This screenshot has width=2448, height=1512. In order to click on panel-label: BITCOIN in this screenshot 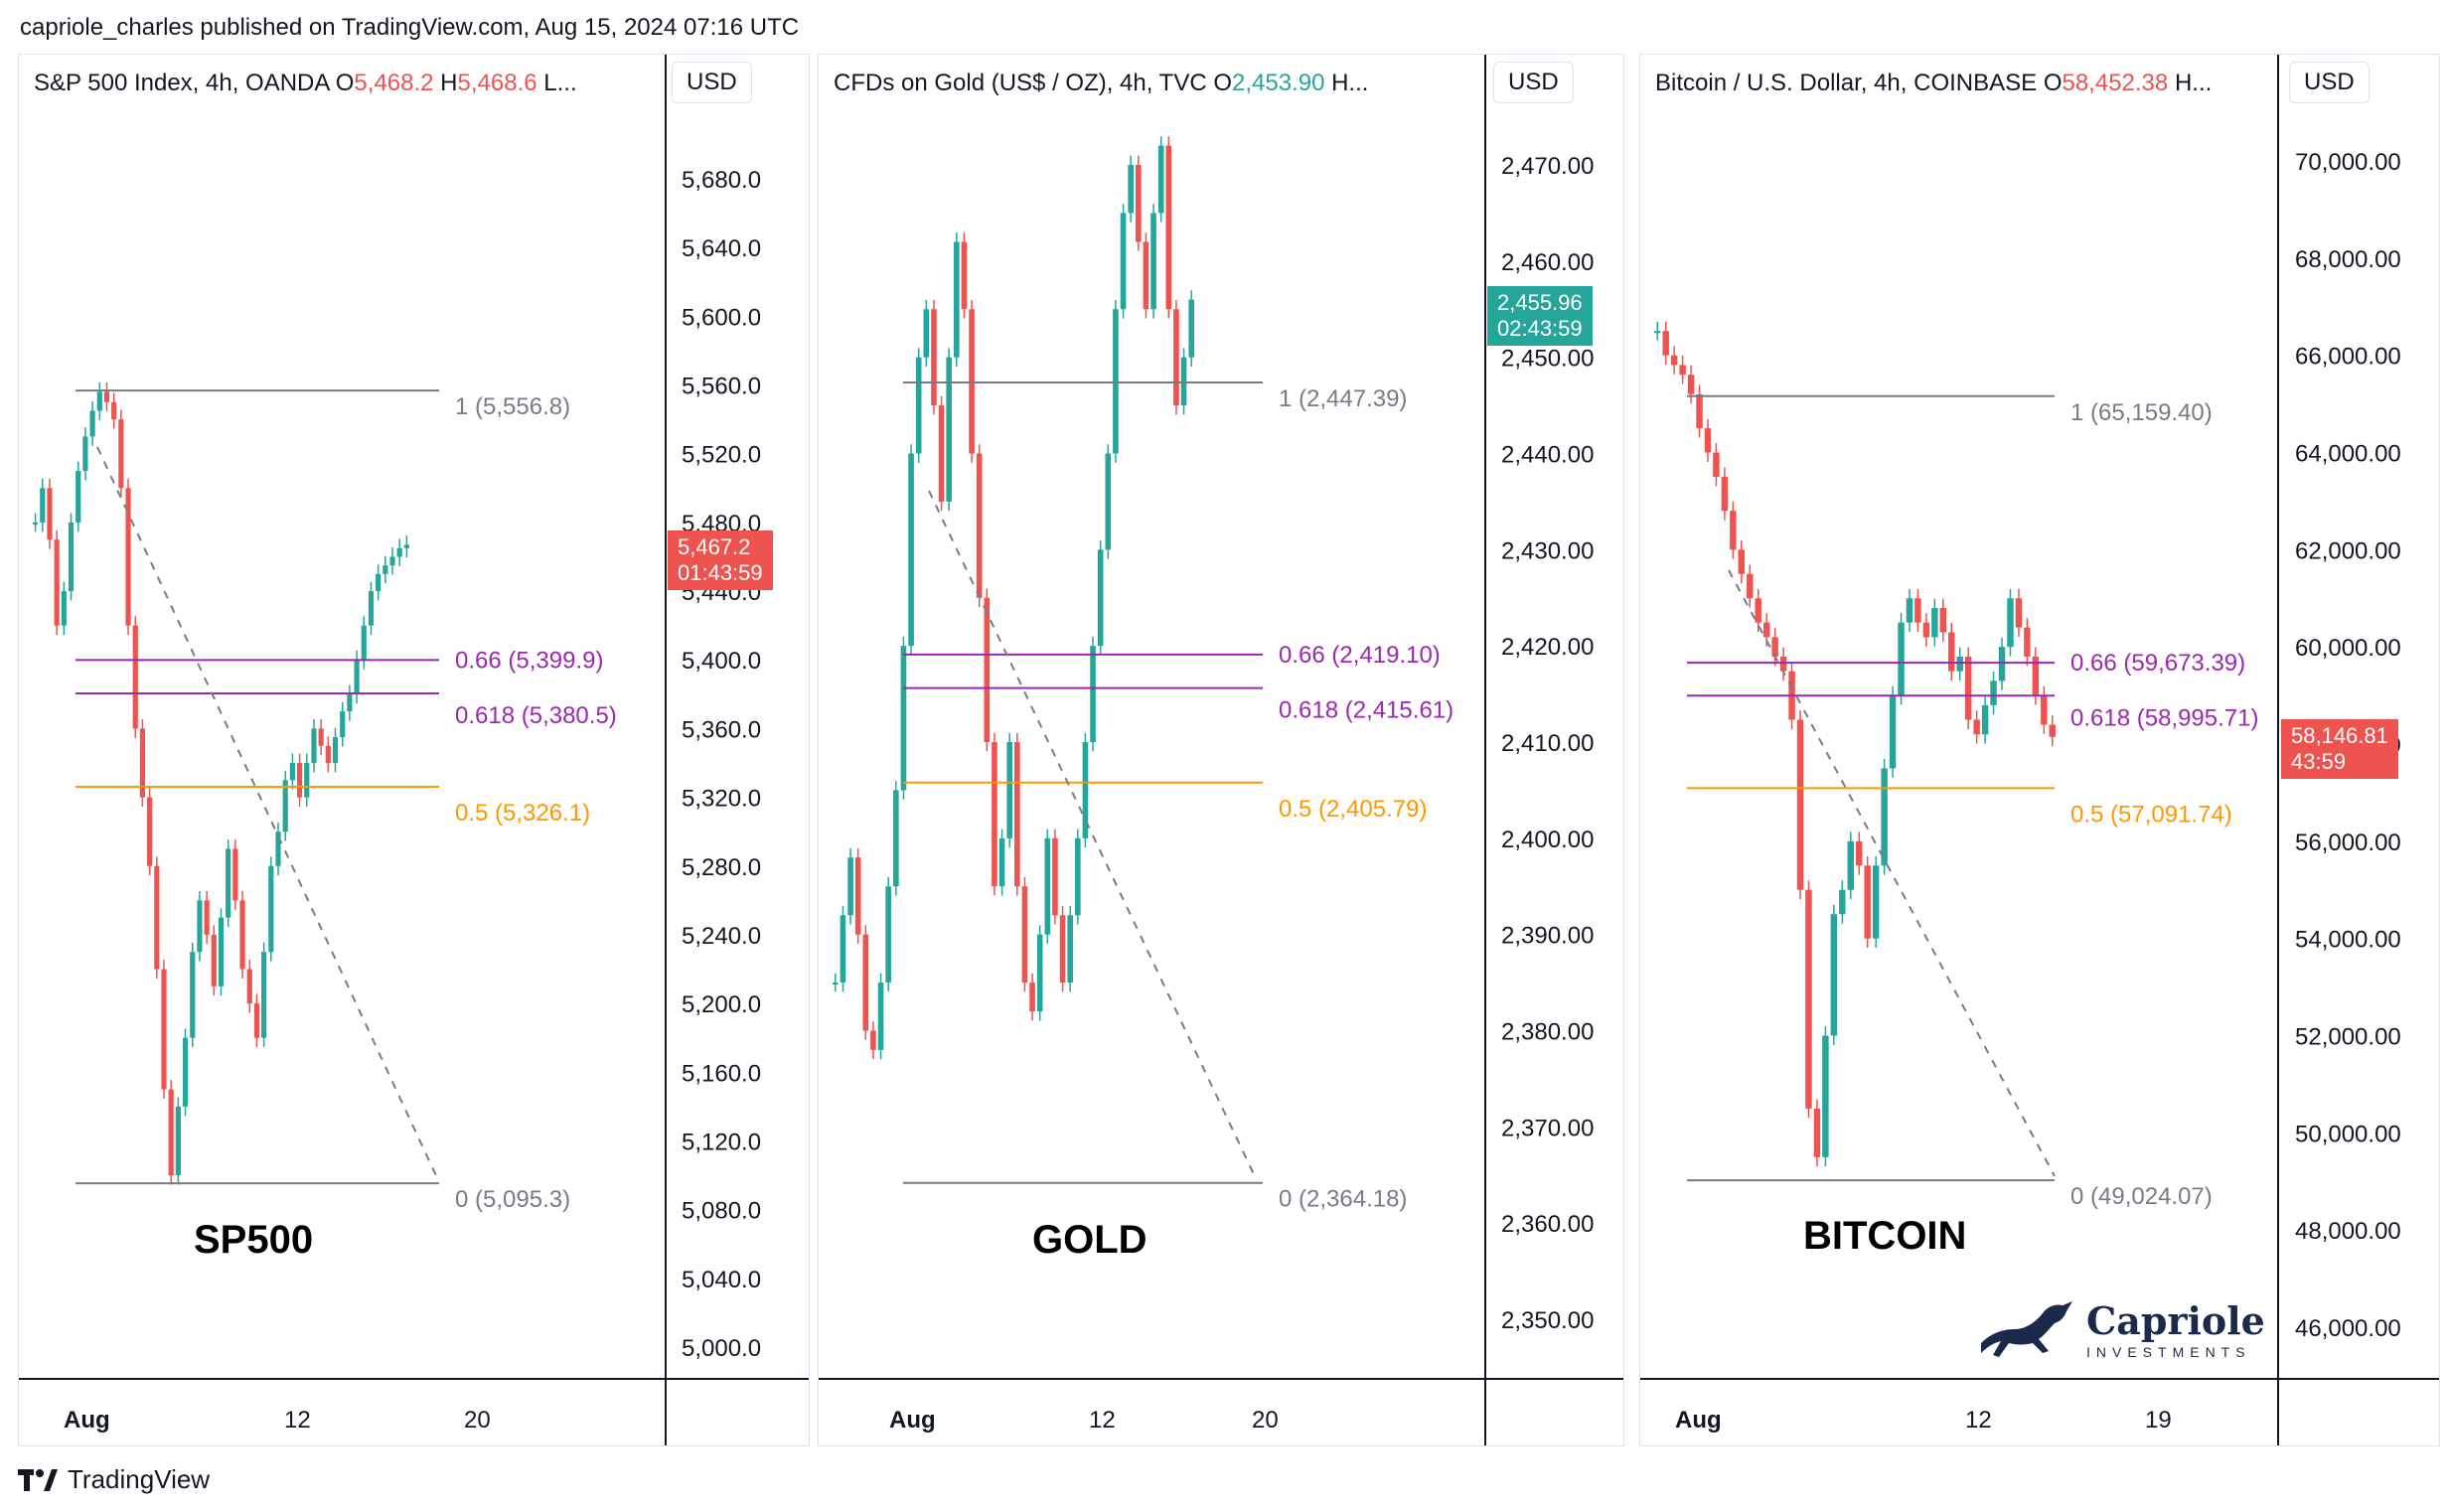, I will do `click(1885, 1236)`.